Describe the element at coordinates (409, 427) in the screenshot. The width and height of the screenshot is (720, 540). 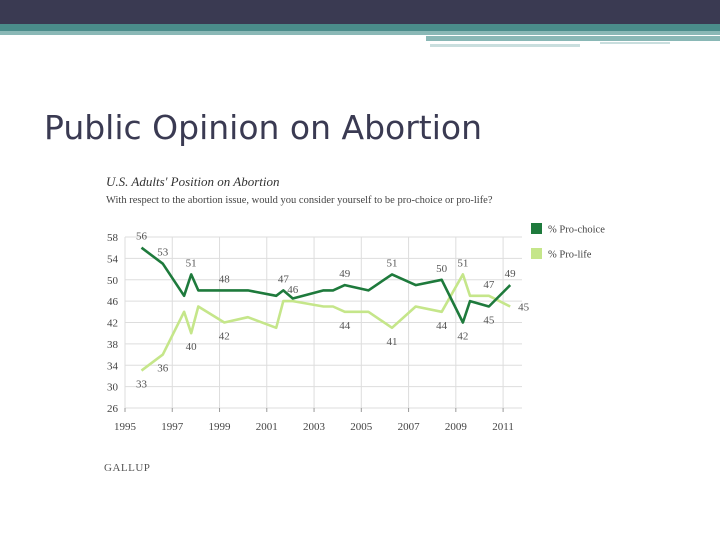
I see `x-tick-label: 2007` at that location.